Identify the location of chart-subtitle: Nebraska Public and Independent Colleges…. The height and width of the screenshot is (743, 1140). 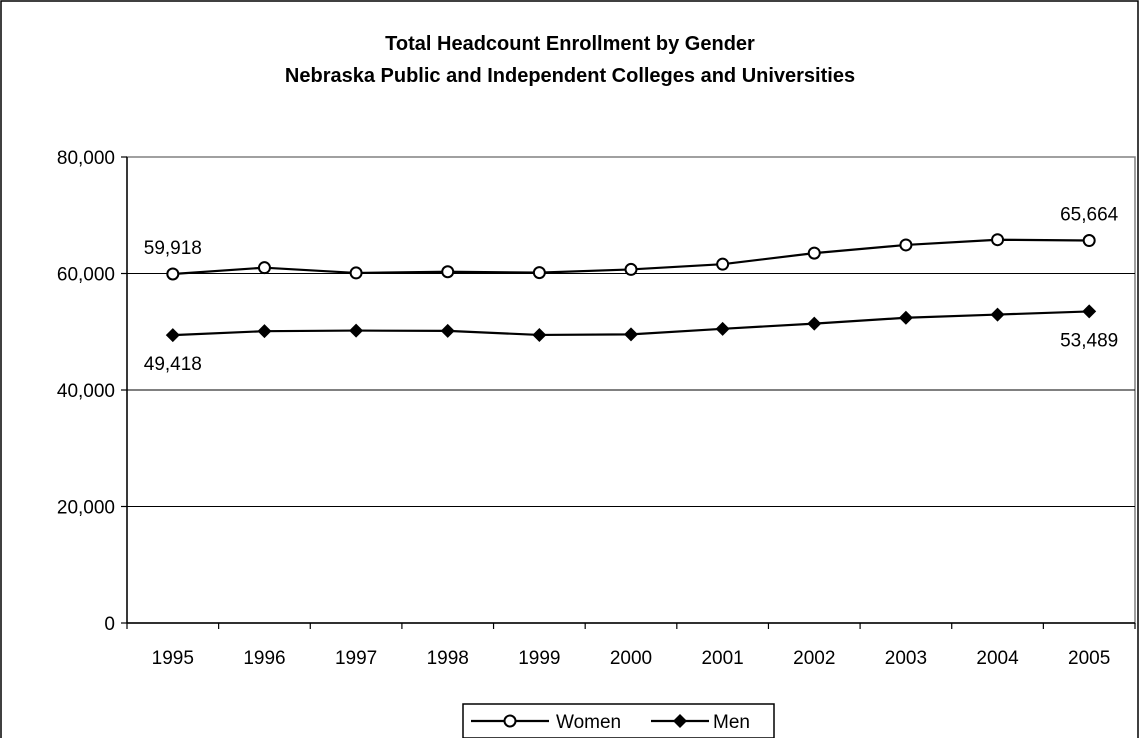
(570, 76).